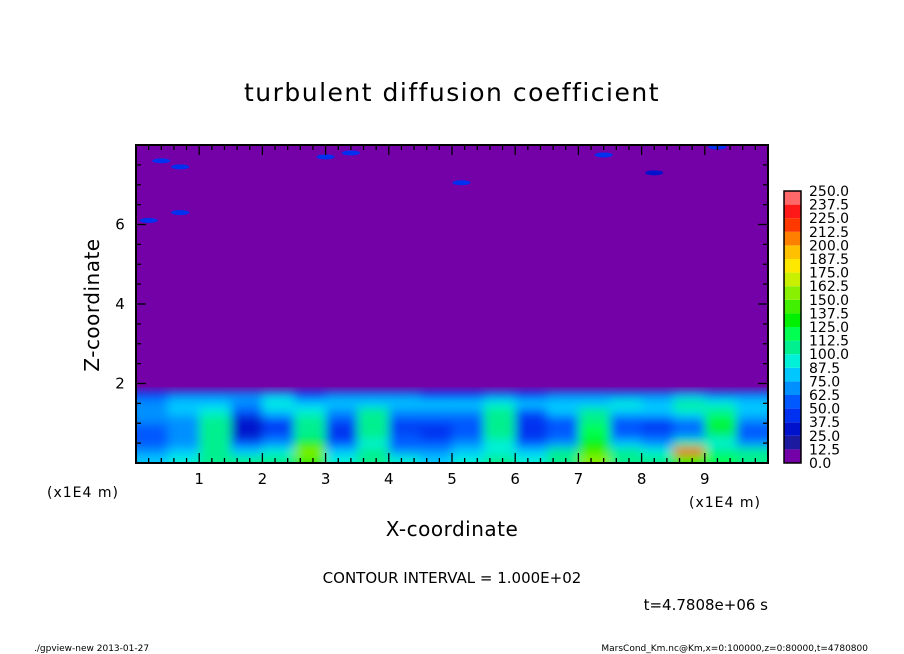 The image size is (904, 654). What do you see at coordinates (824, 369) in the screenshot?
I see `colorbar-label: 87.5` at bounding box center [824, 369].